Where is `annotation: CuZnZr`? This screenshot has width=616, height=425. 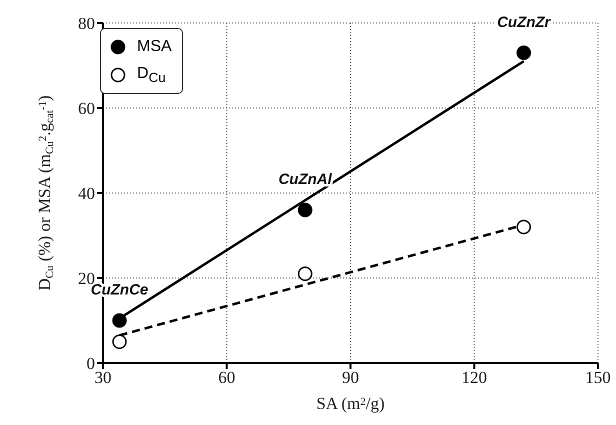 annotation: CuZnZr is located at coordinates (524, 22).